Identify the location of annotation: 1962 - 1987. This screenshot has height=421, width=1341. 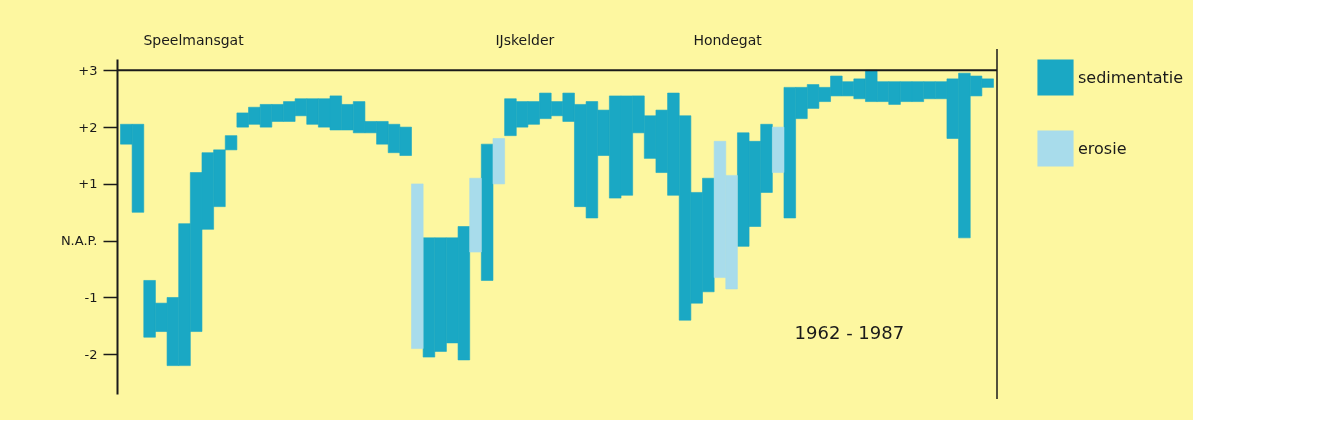
(849, 332).